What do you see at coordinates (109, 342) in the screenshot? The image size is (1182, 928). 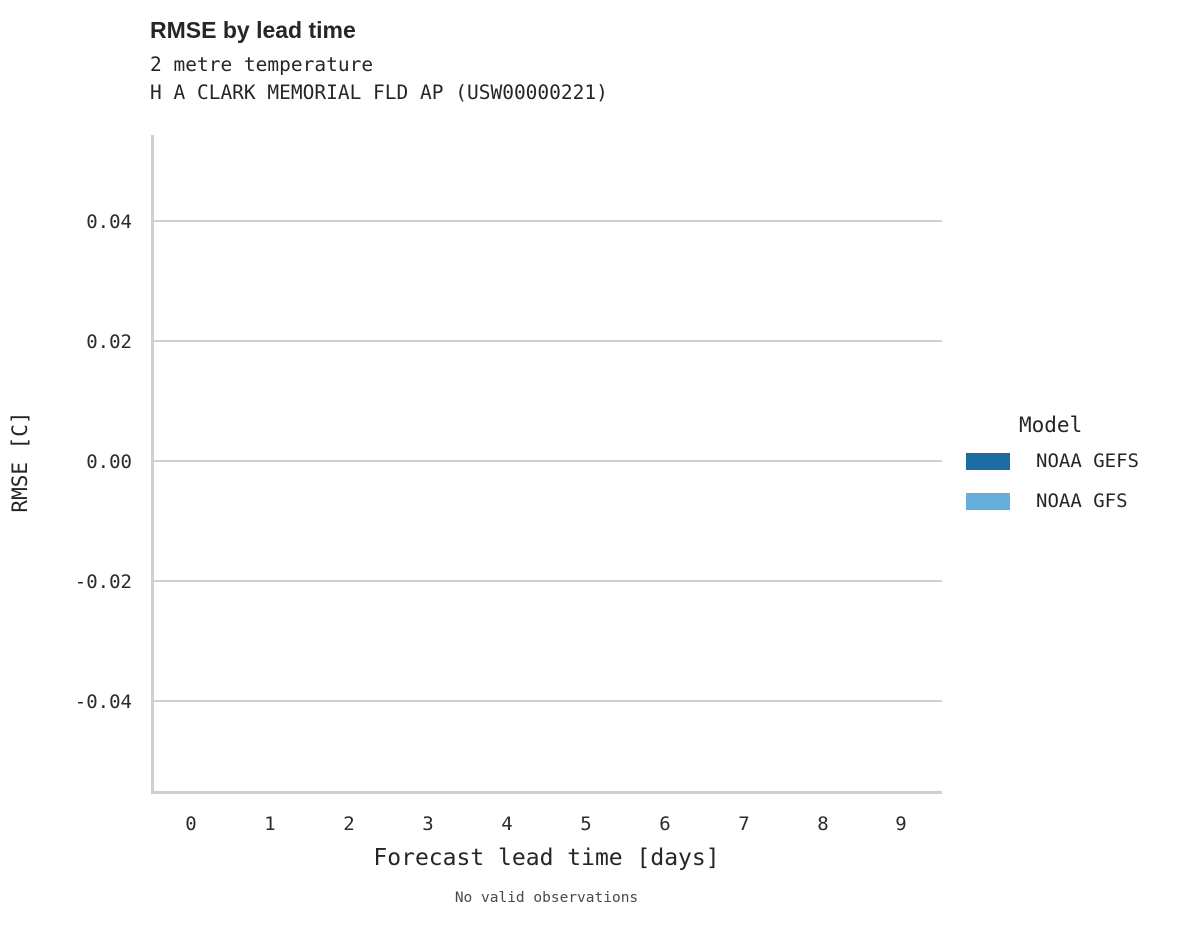 I see `y-axis-tick-label: 0.02` at bounding box center [109, 342].